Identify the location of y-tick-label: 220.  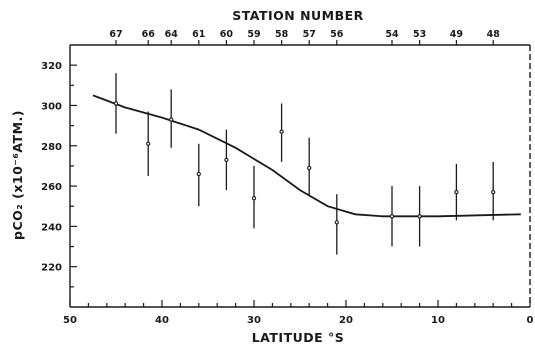
(51, 268).